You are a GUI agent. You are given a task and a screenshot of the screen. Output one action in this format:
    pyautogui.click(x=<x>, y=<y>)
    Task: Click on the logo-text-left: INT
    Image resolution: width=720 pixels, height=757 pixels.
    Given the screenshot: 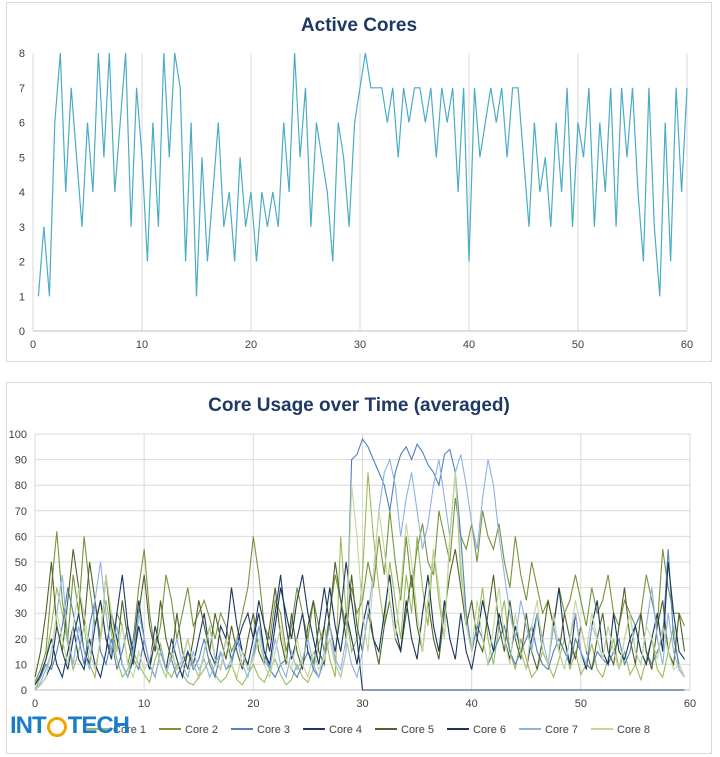 What is the action you would take?
    pyautogui.click(x=28, y=725)
    